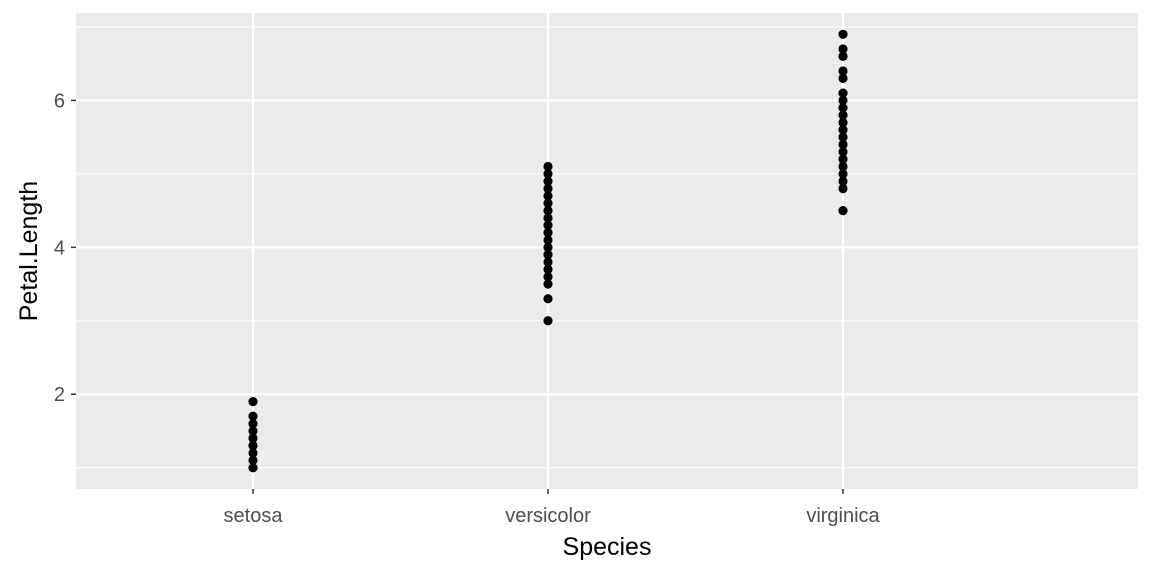 Image resolution: width=1152 pixels, height=576 pixels. Describe the element at coordinates (29, 251) in the screenshot. I see `y-axis-title: Petal.Length` at that location.